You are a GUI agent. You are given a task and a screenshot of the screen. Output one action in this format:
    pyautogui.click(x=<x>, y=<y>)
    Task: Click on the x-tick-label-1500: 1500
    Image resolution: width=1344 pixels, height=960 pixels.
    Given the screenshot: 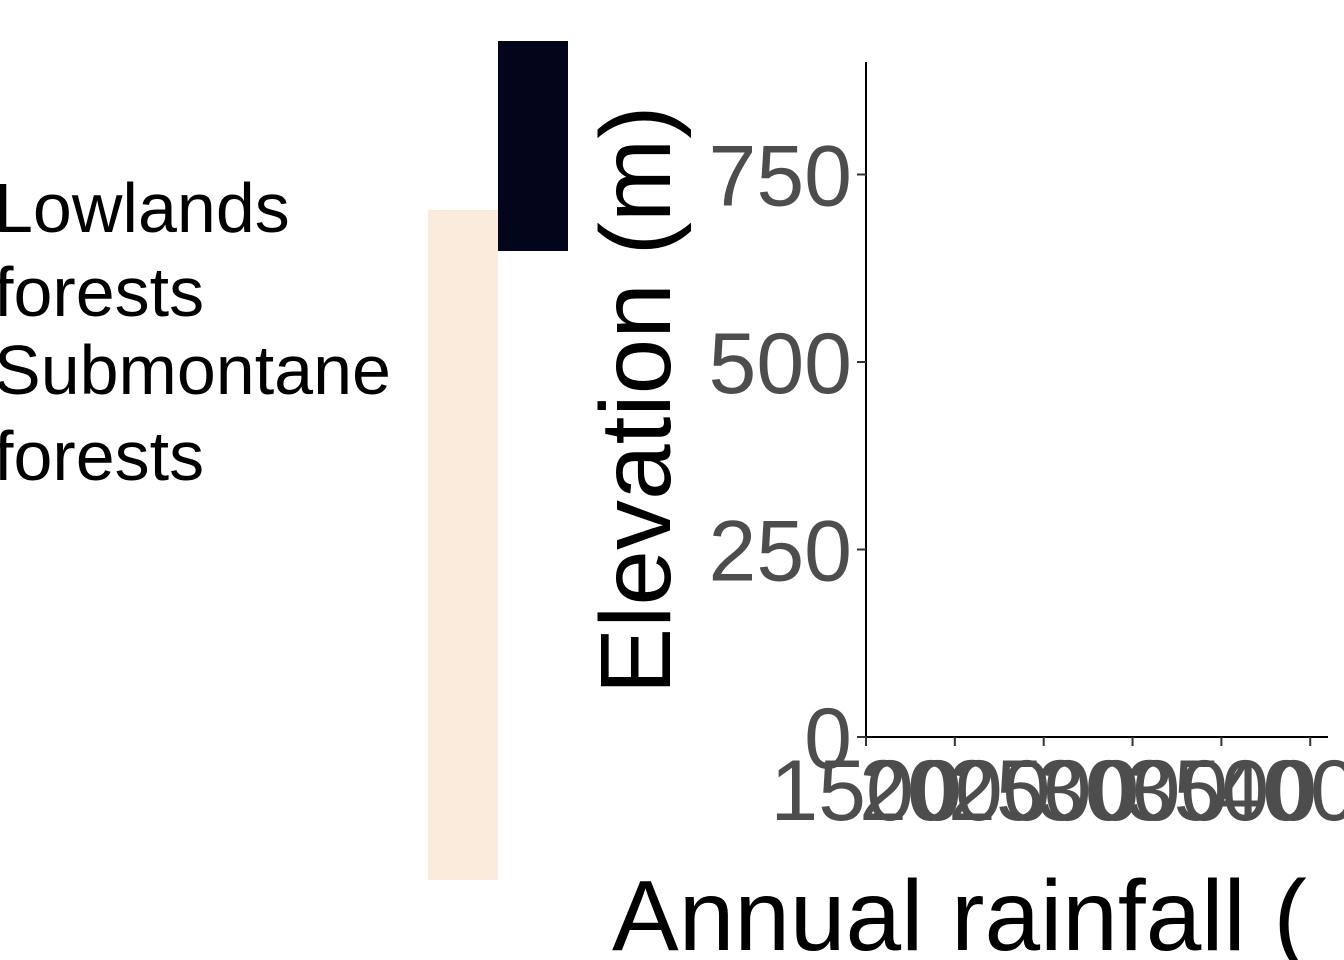 What is the action you would take?
    pyautogui.click(x=865, y=791)
    